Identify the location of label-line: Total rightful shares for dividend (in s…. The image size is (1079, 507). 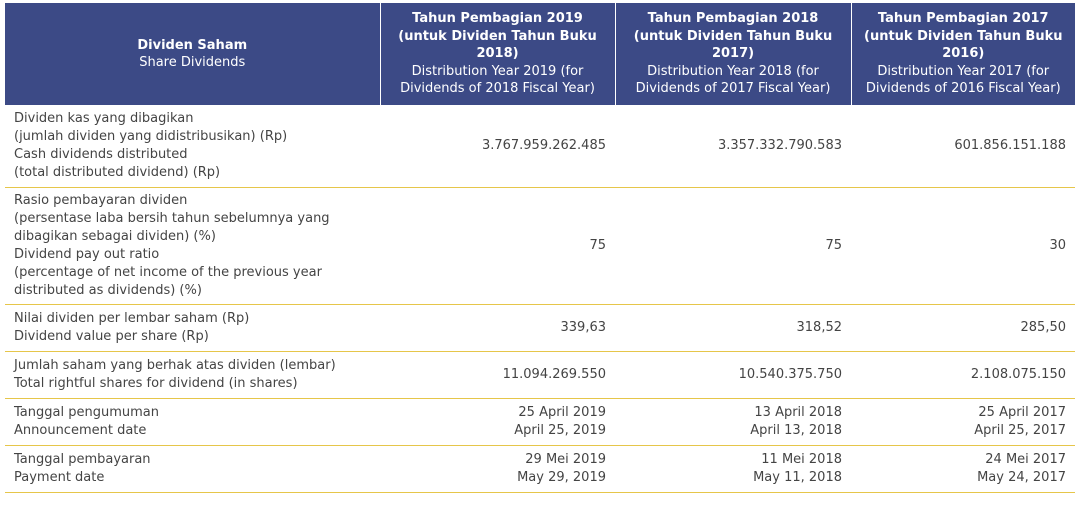
(156, 383).